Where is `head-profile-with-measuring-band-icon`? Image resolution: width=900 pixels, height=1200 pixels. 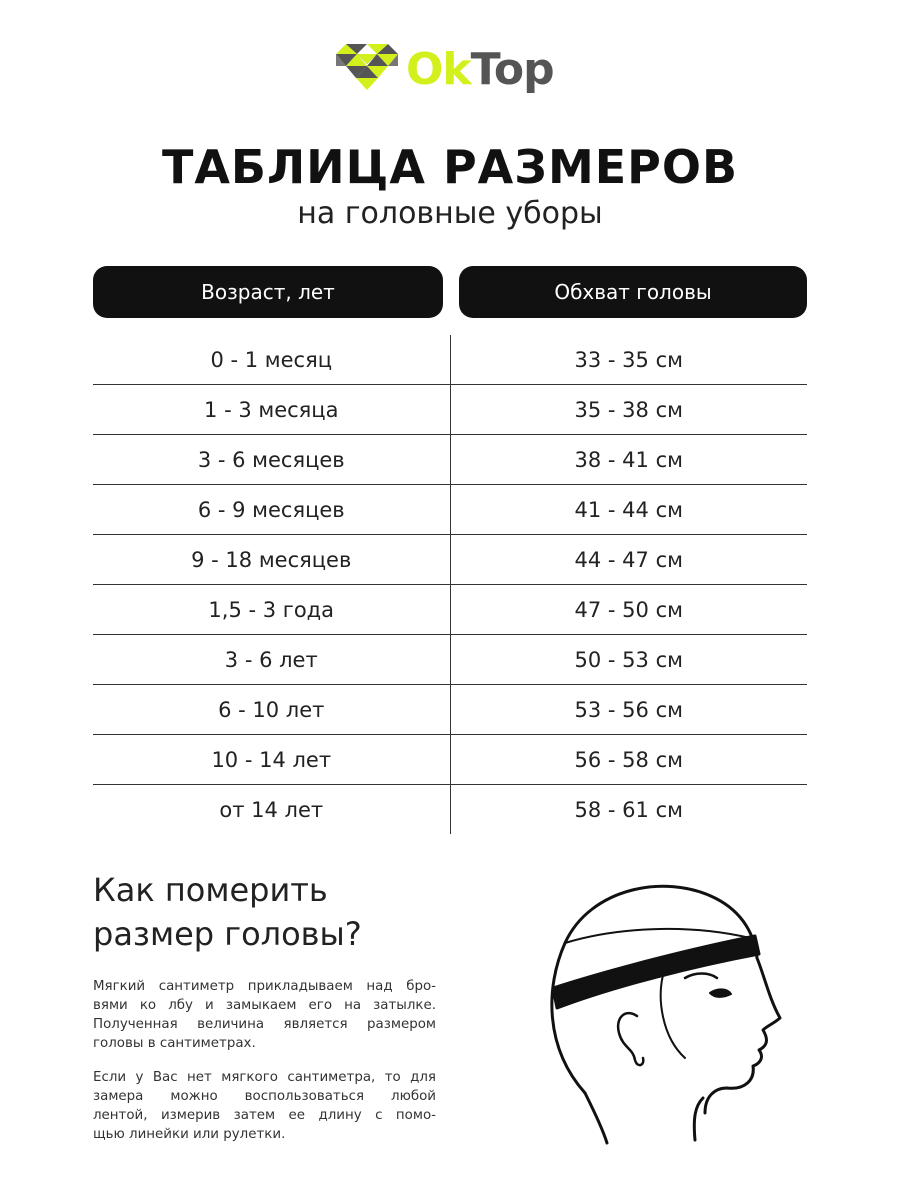 head-profile-with-measuring-band-icon is located at coordinates (666, 1014).